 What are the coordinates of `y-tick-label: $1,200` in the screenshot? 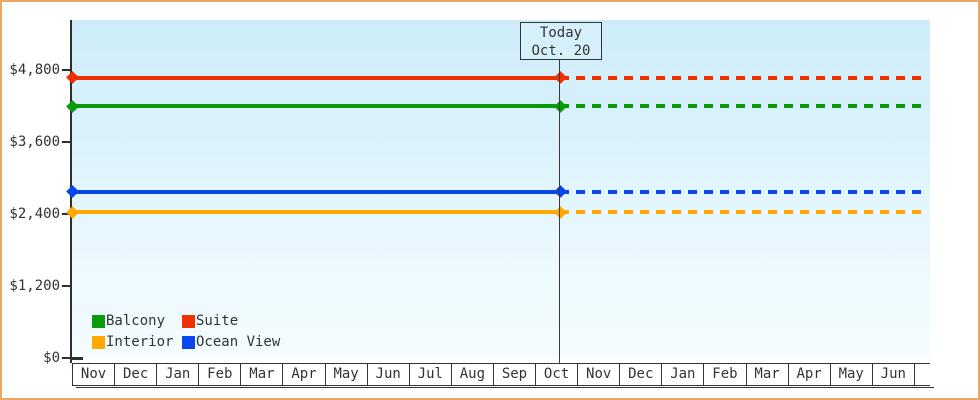 It's located at (34, 286).